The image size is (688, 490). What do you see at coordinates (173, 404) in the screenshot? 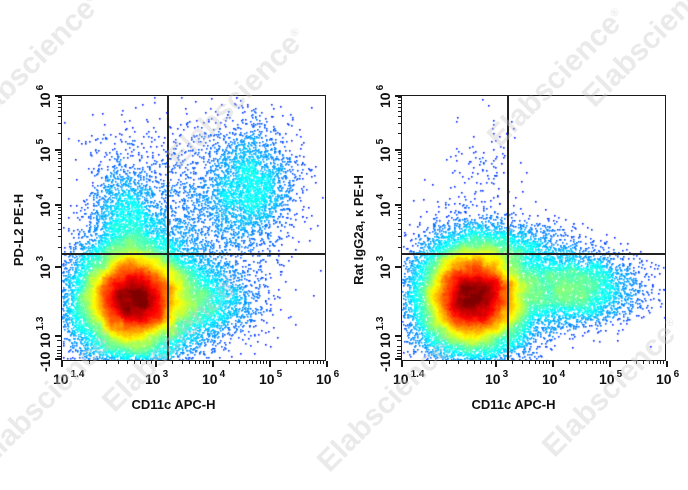
I see `left-x-axis-label: CD11c APC-H` at bounding box center [173, 404].